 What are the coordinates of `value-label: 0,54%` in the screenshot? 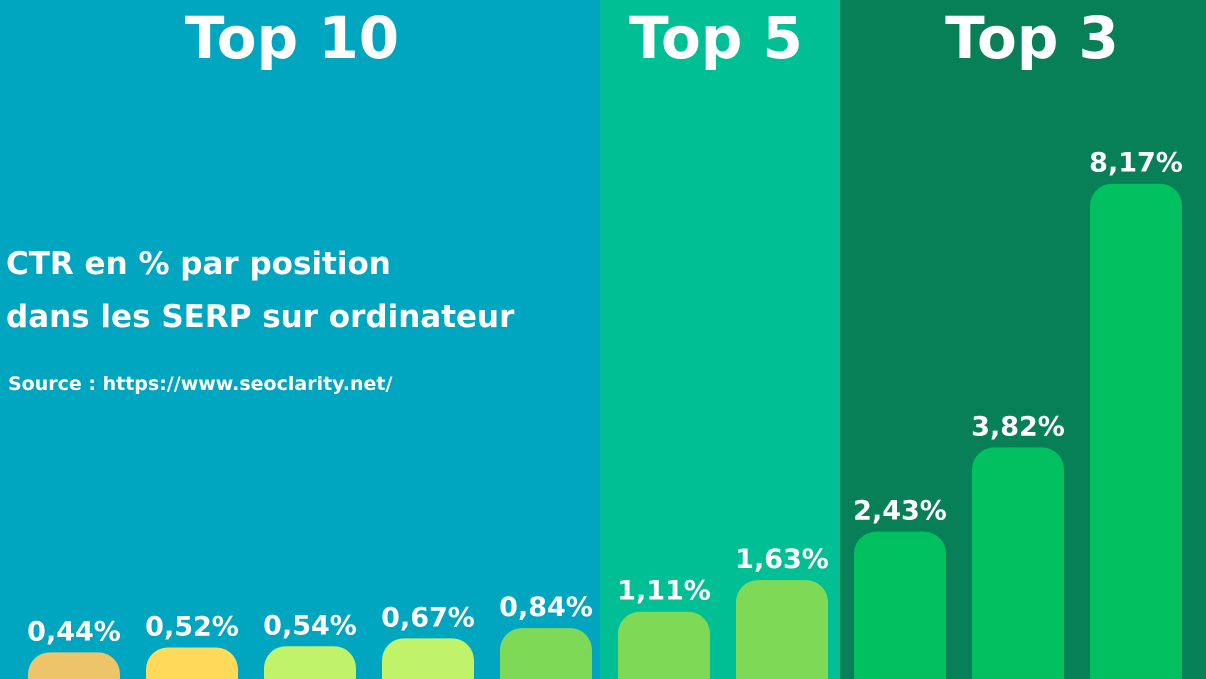 It's located at (310, 625).